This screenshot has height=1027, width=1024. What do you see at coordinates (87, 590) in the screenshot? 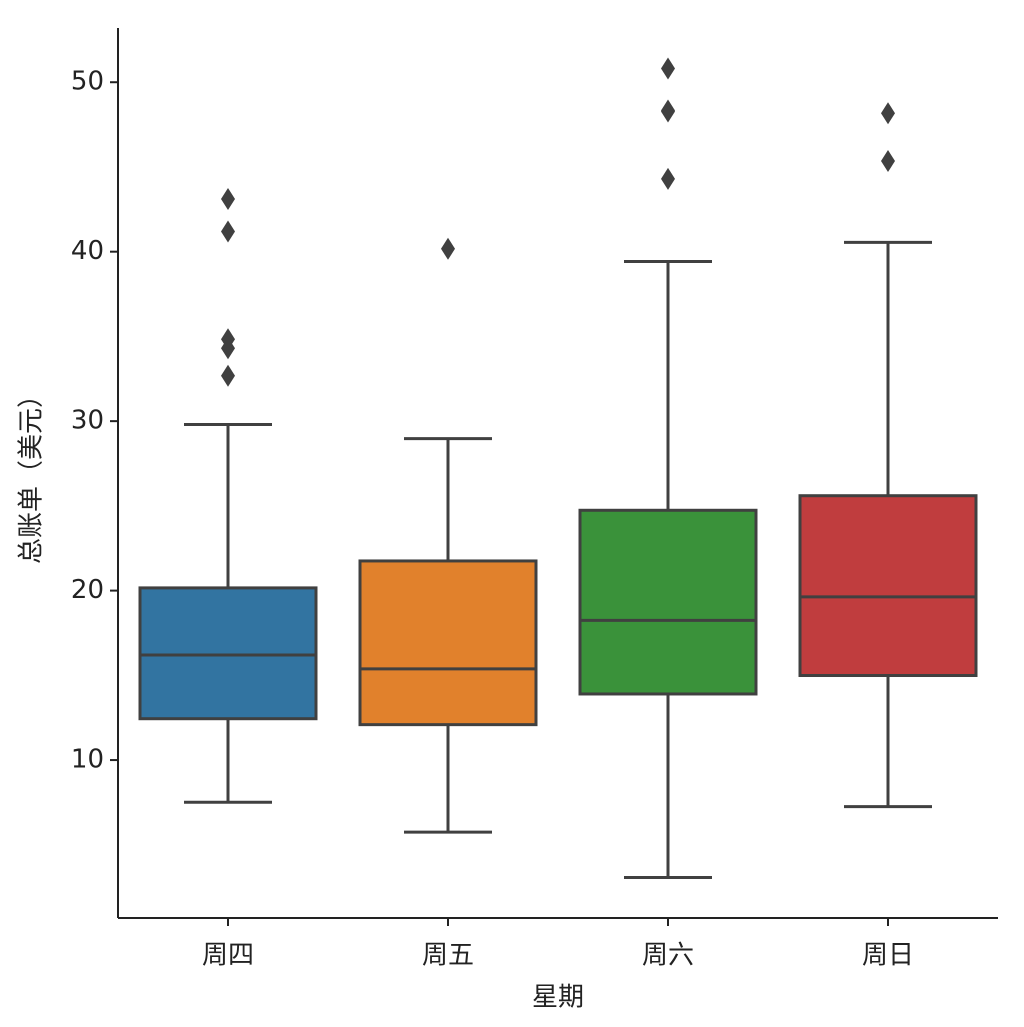
I see `y-tick-label: 20` at bounding box center [87, 590].